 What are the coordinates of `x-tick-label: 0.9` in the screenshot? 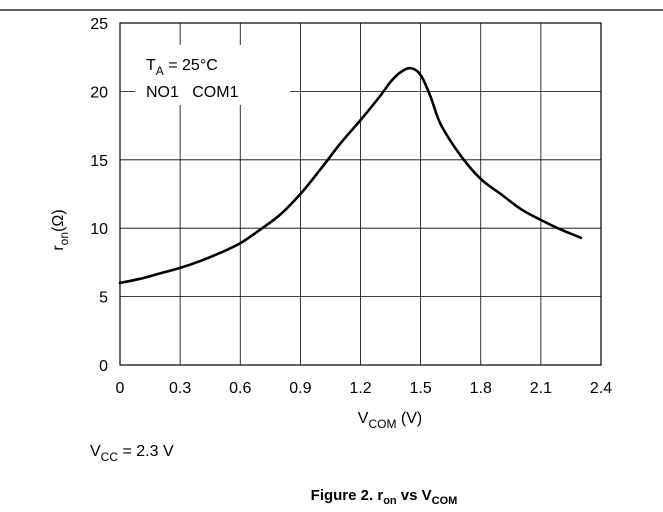 It's located at (300, 388).